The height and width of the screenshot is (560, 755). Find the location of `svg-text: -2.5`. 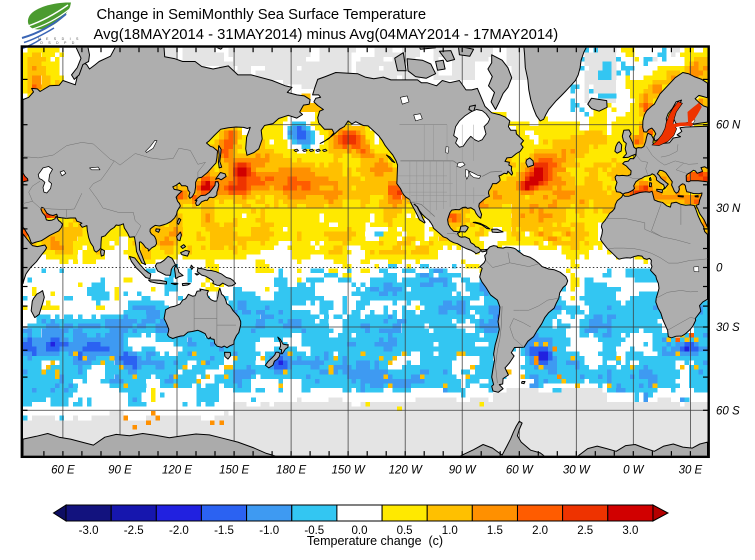

svg-text: -2.5 is located at coordinates (134, 531).